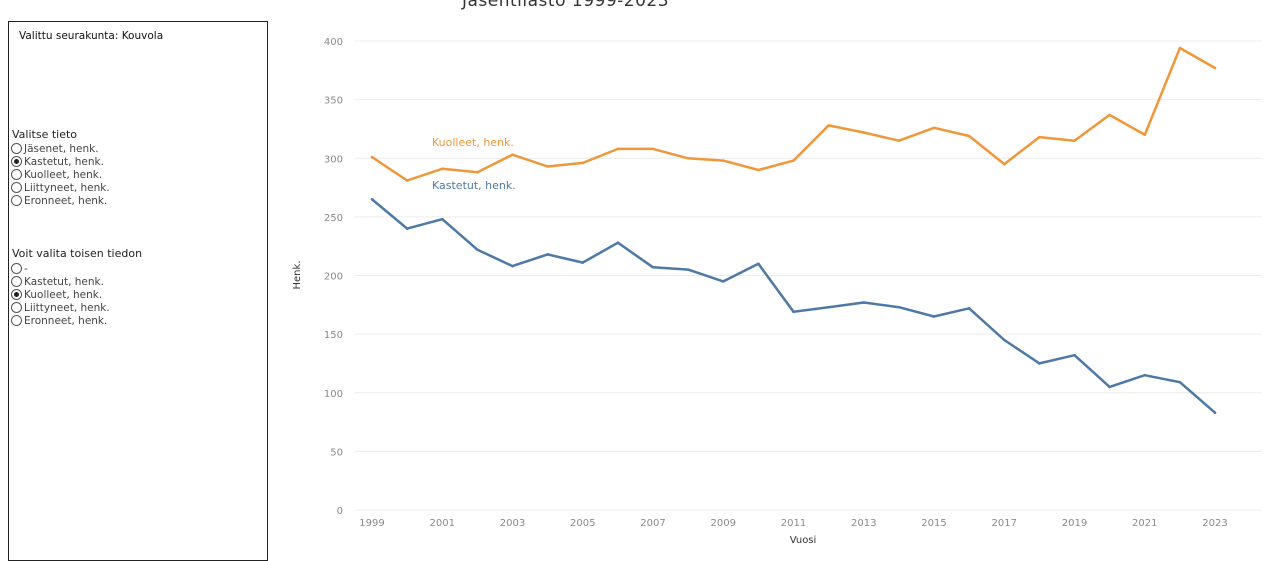  I want to click on x-tick-label: 2019, so click(1074, 523).